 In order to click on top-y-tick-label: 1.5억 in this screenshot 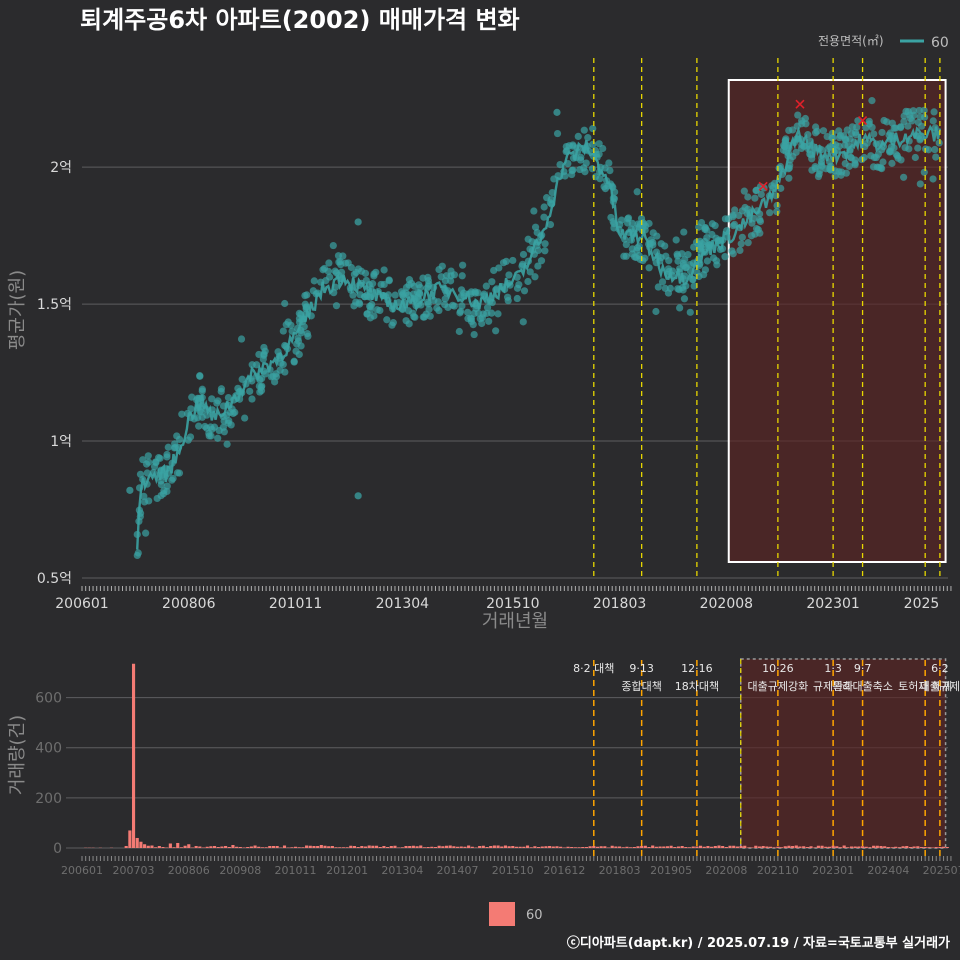, I will do `click(54, 305)`.